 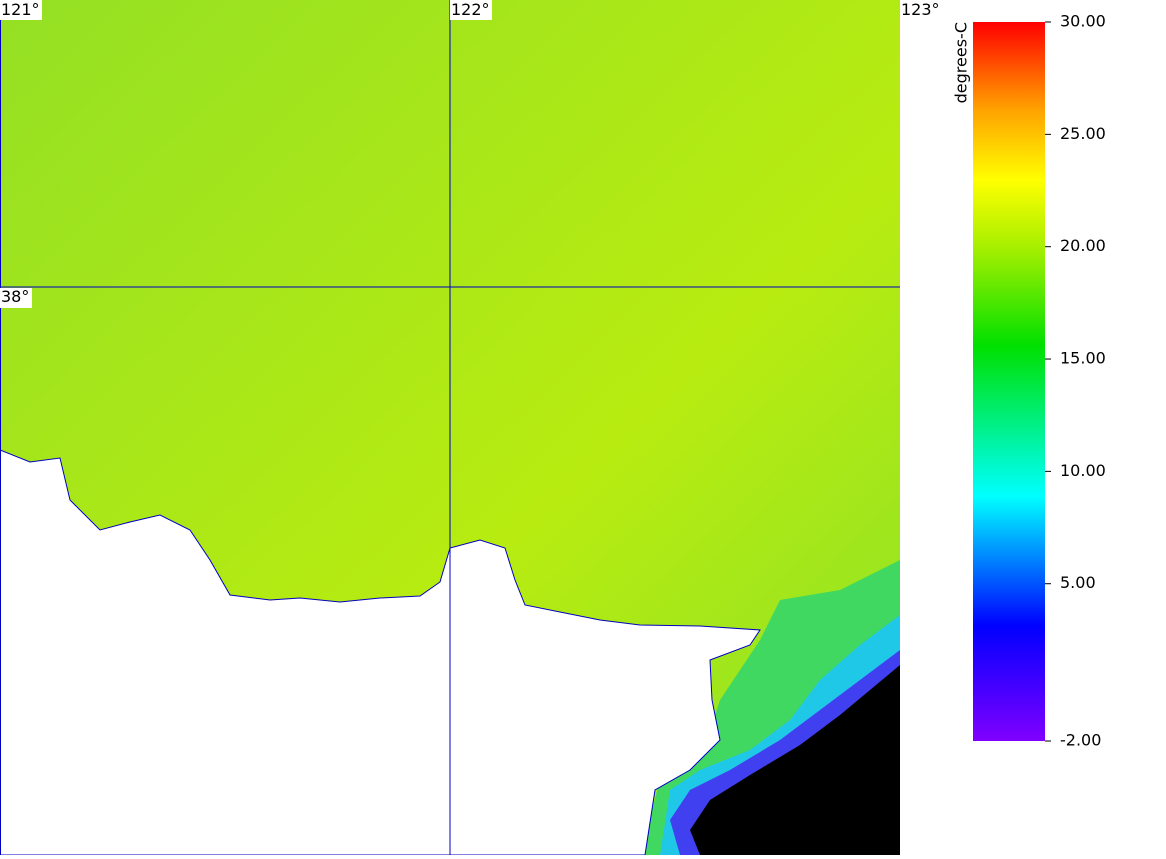 I want to click on lon-label: 123°, so click(x=920, y=9).